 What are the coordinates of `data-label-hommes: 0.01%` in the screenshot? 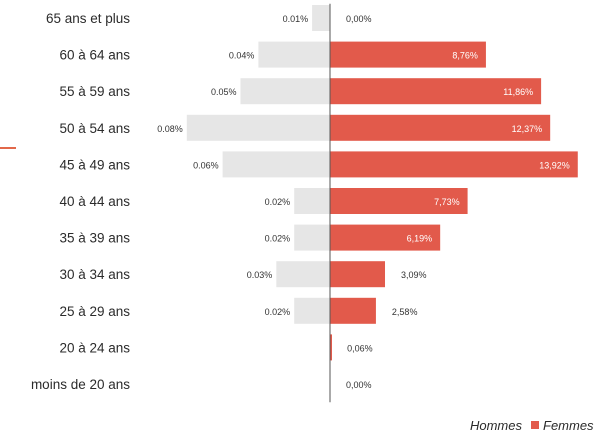 It's located at (296, 19).